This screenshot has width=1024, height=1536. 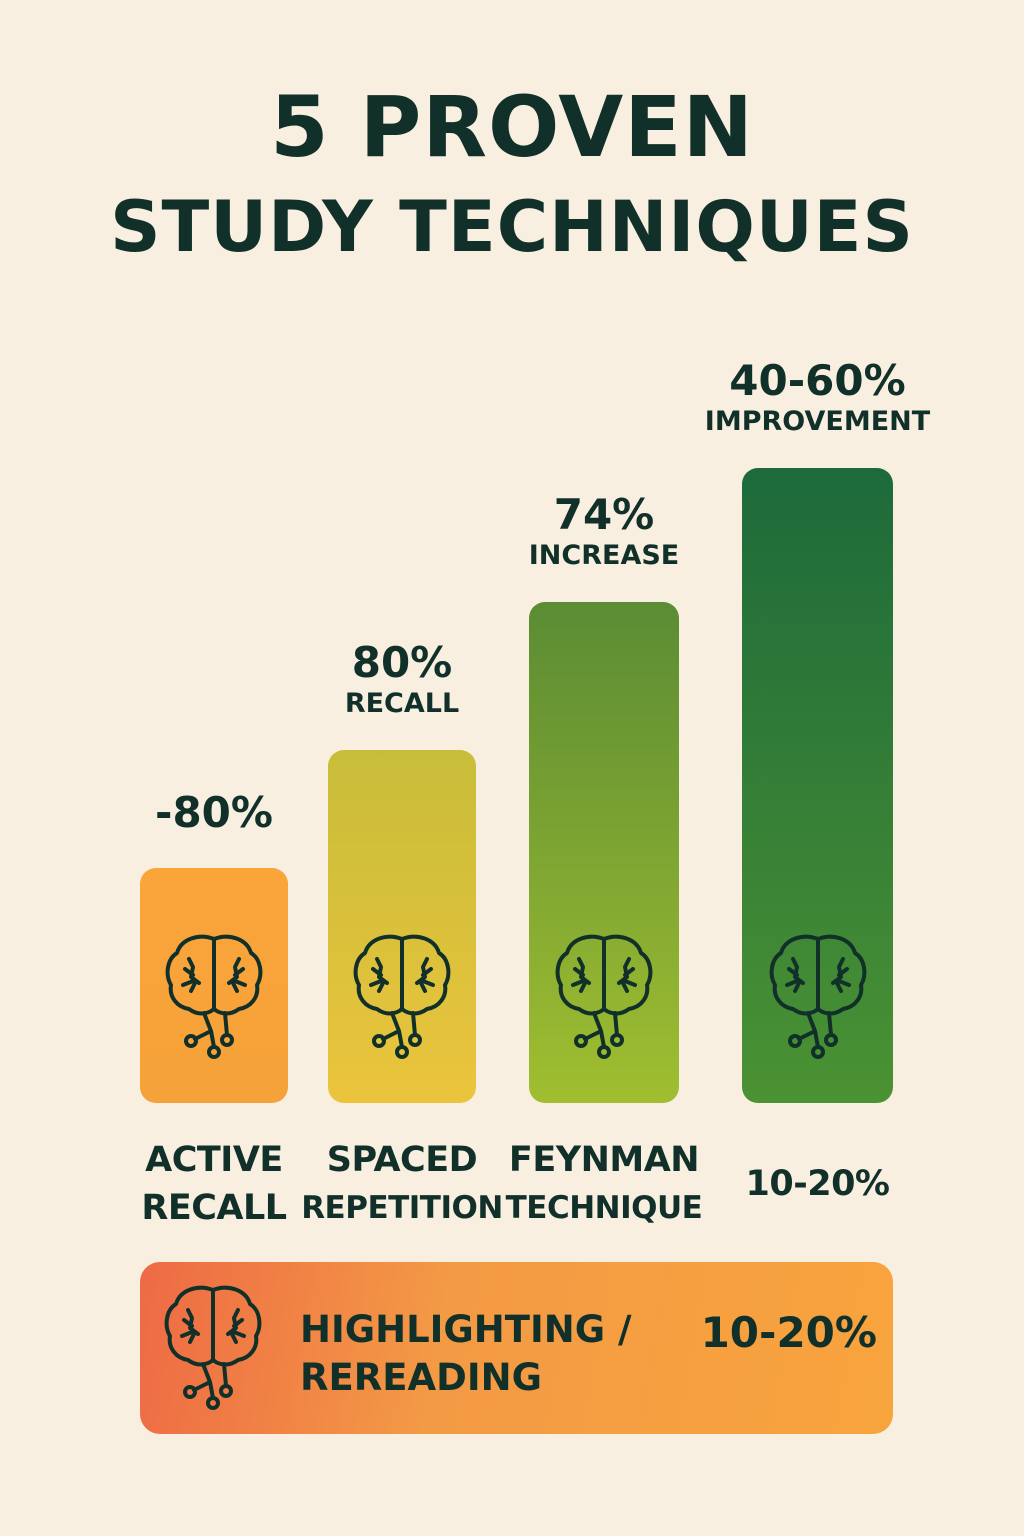 I want to click on category-line-1: 10-20%, so click(x=817, y=1184).